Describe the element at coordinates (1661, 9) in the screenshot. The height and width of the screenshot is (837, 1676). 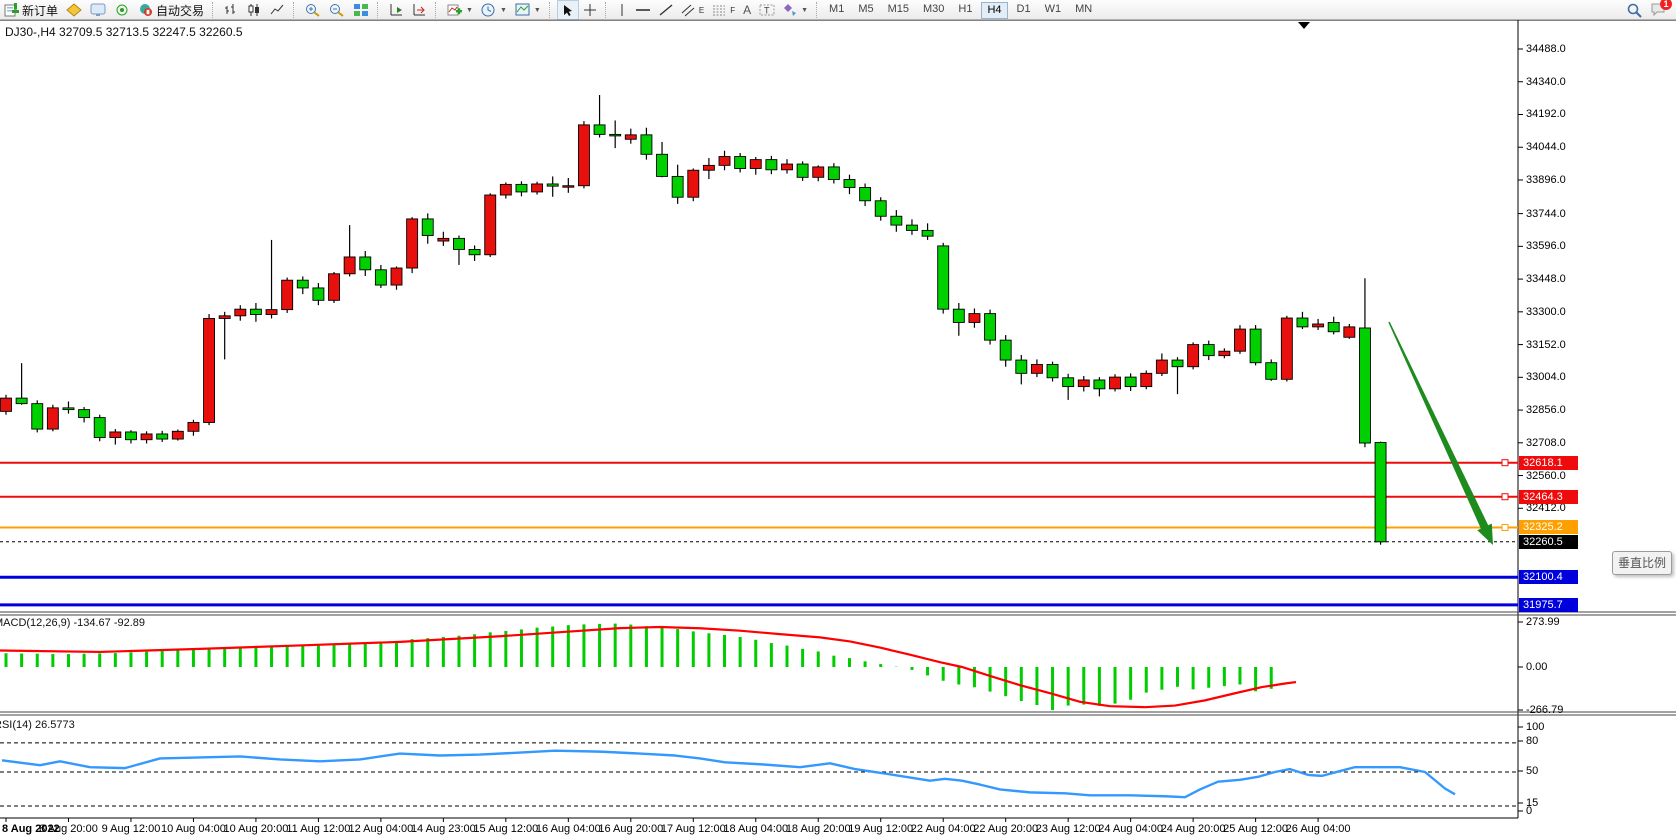
I see `notifications-button: 1` at that location.